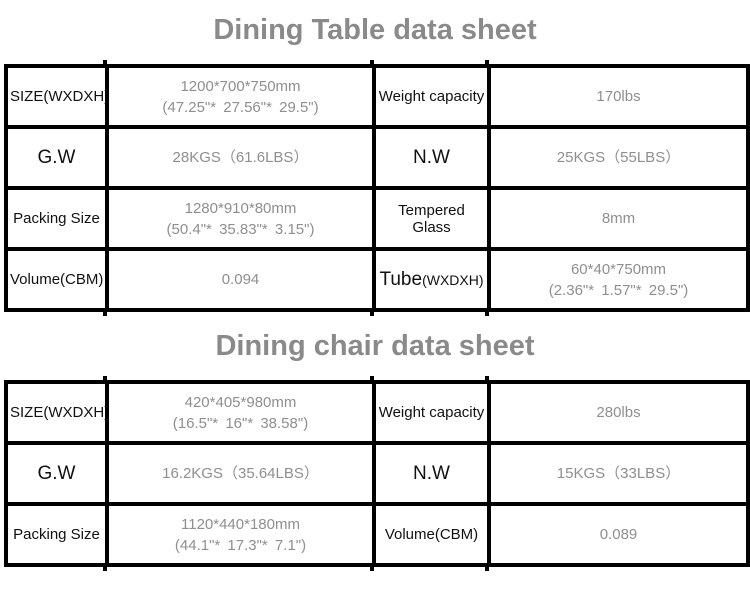 The height and width of the screenshot is (600, 750). I want to click on value-line-1: 280lbs, so click(618, 412).